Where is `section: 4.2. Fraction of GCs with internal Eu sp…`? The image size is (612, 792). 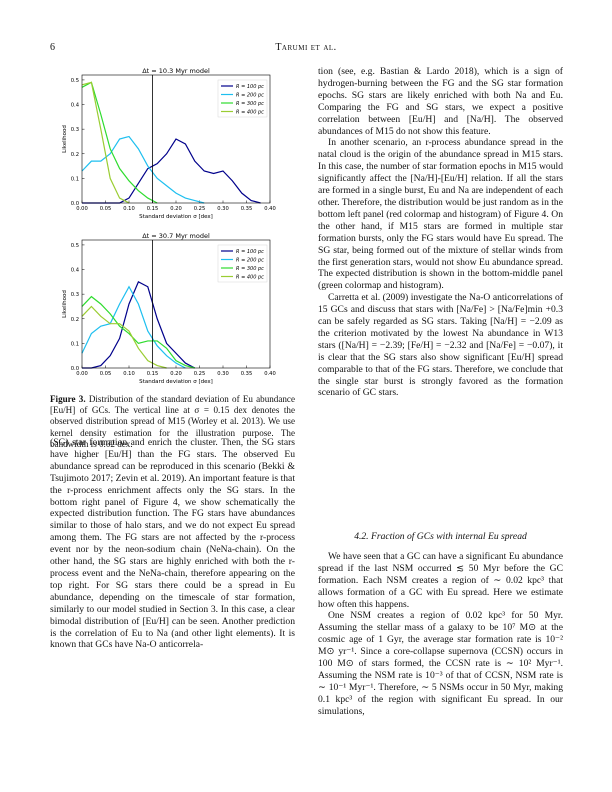
section: 4.2. Fraction of GCs with internal Eu sp… is located at coordinates (440, 624).